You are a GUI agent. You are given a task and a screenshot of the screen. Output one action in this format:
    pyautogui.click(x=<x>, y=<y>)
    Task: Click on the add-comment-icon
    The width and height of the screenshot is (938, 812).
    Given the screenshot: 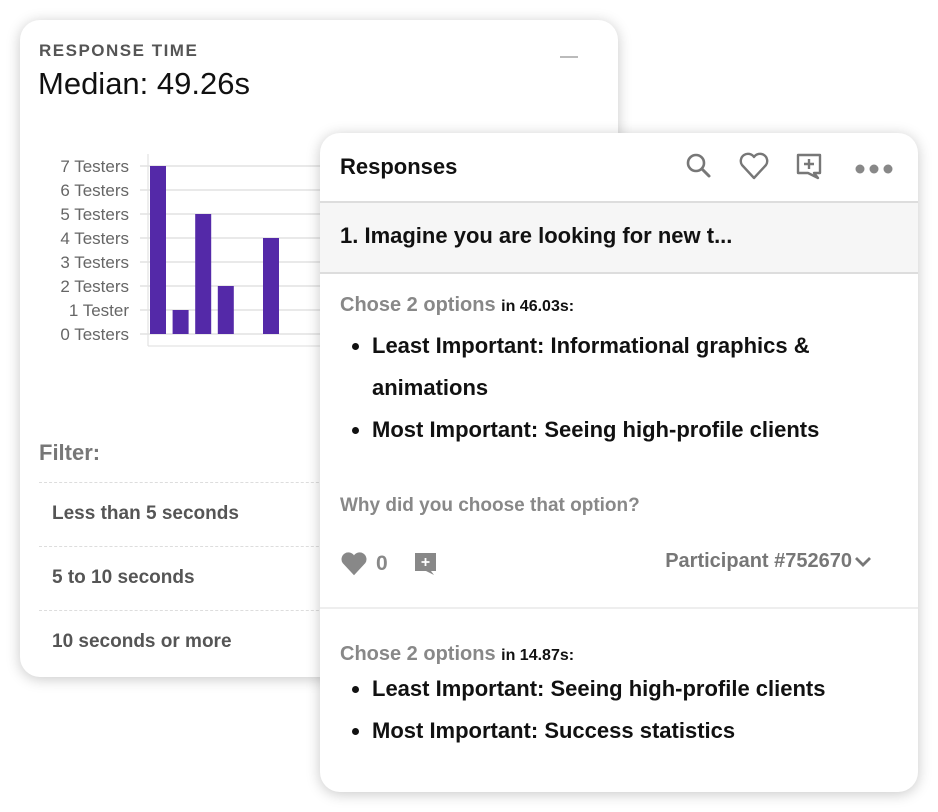 What is the action you would take?
    pyautogui.click(x=809, y=166)
    